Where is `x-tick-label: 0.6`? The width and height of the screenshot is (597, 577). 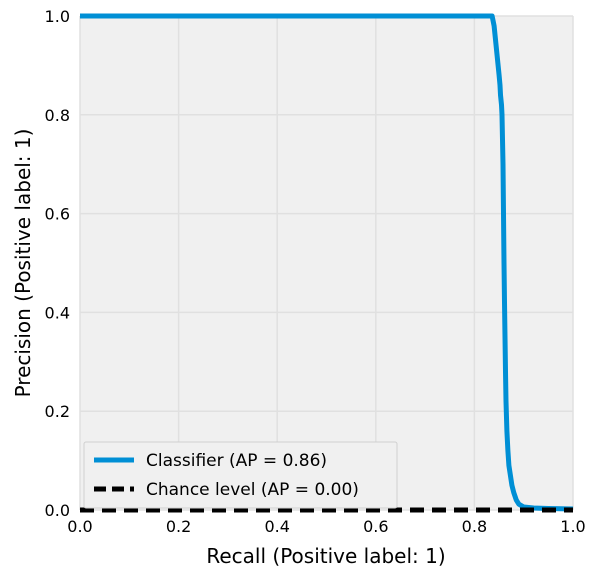 x-tick-label: 0.6 is located at coordinates (375, 526).